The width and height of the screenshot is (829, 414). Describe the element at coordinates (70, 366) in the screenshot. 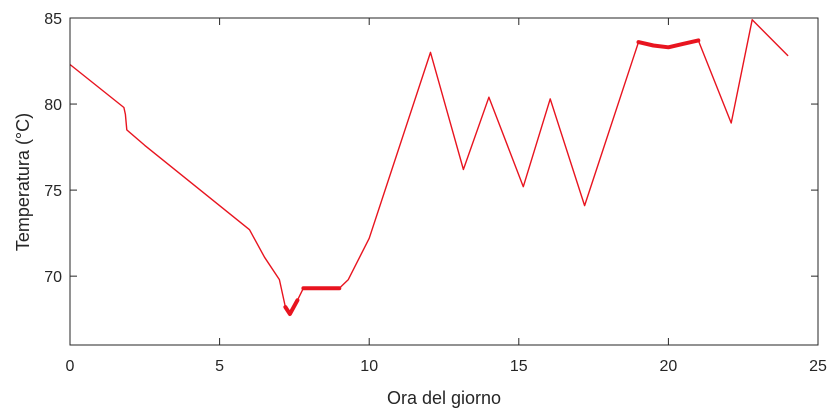

I see `x-tick-label: 0` at that location.